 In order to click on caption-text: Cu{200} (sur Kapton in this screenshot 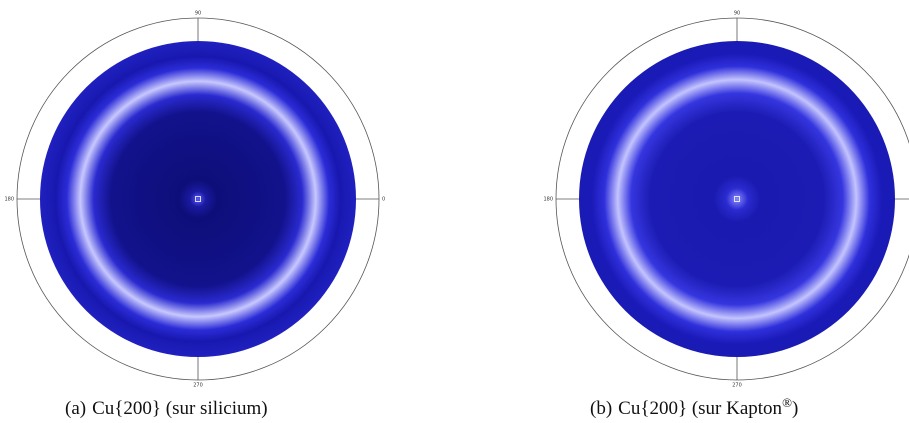, I will do `click(700, 408)`.